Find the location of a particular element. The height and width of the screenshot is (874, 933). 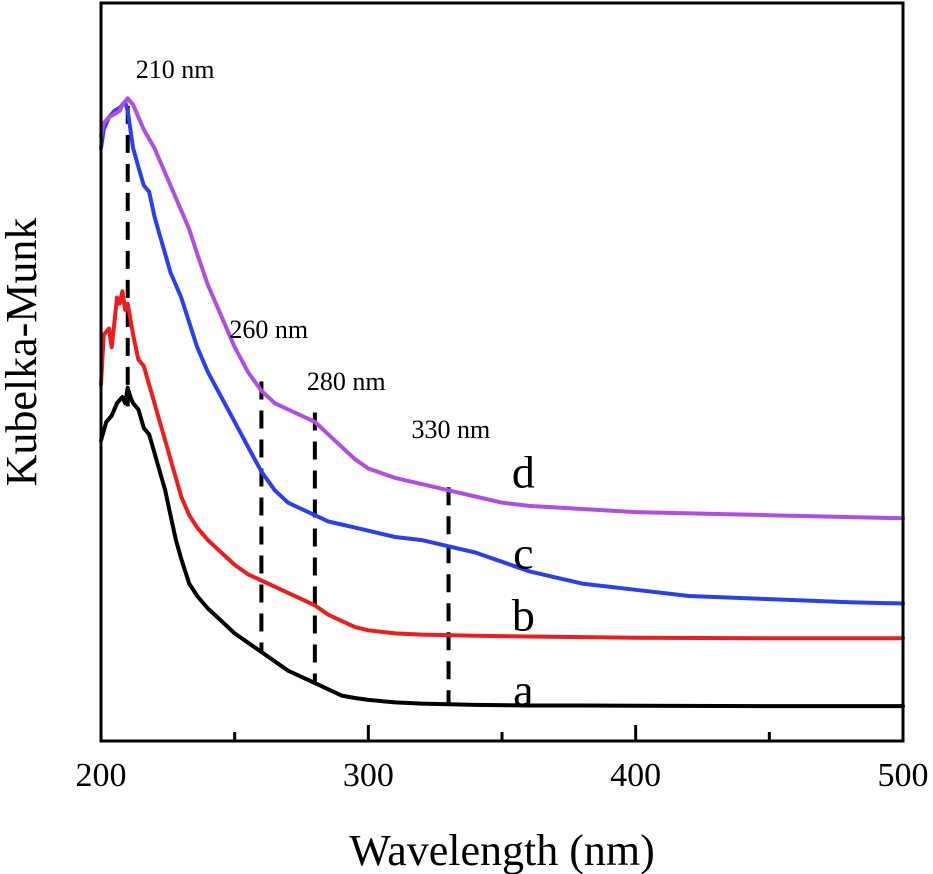

reference-label-260: 260 nm is located at coordinates (268, 329).